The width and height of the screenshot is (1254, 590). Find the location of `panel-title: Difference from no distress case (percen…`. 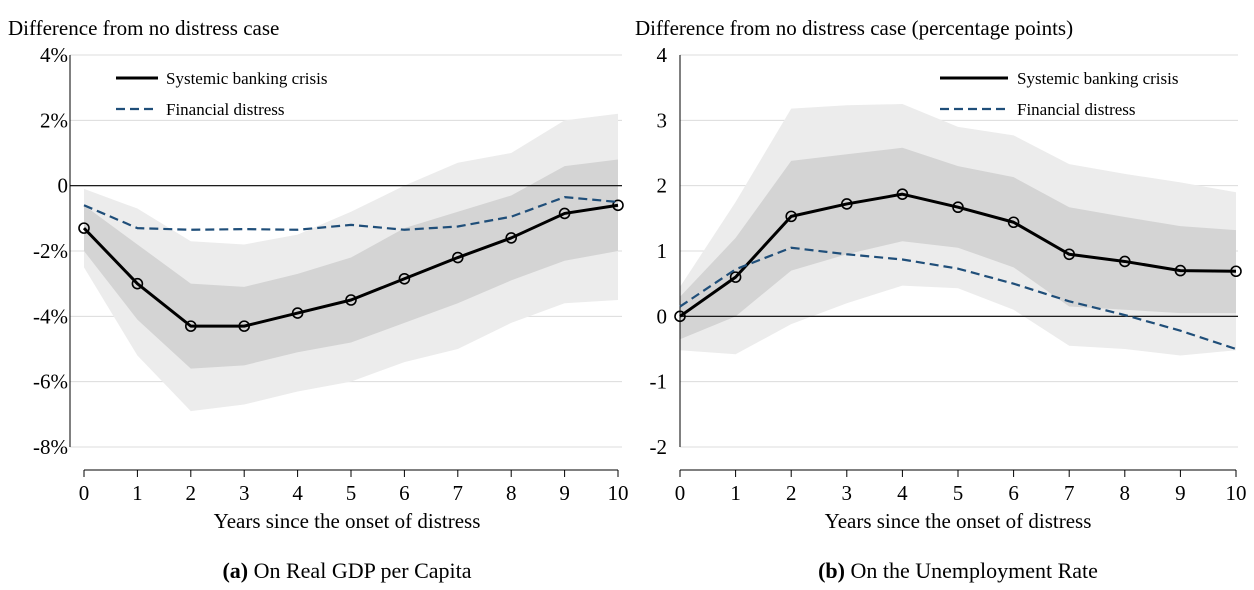

panel-title: Difference from no distress case (percen… is located at coordinates (854, 28).